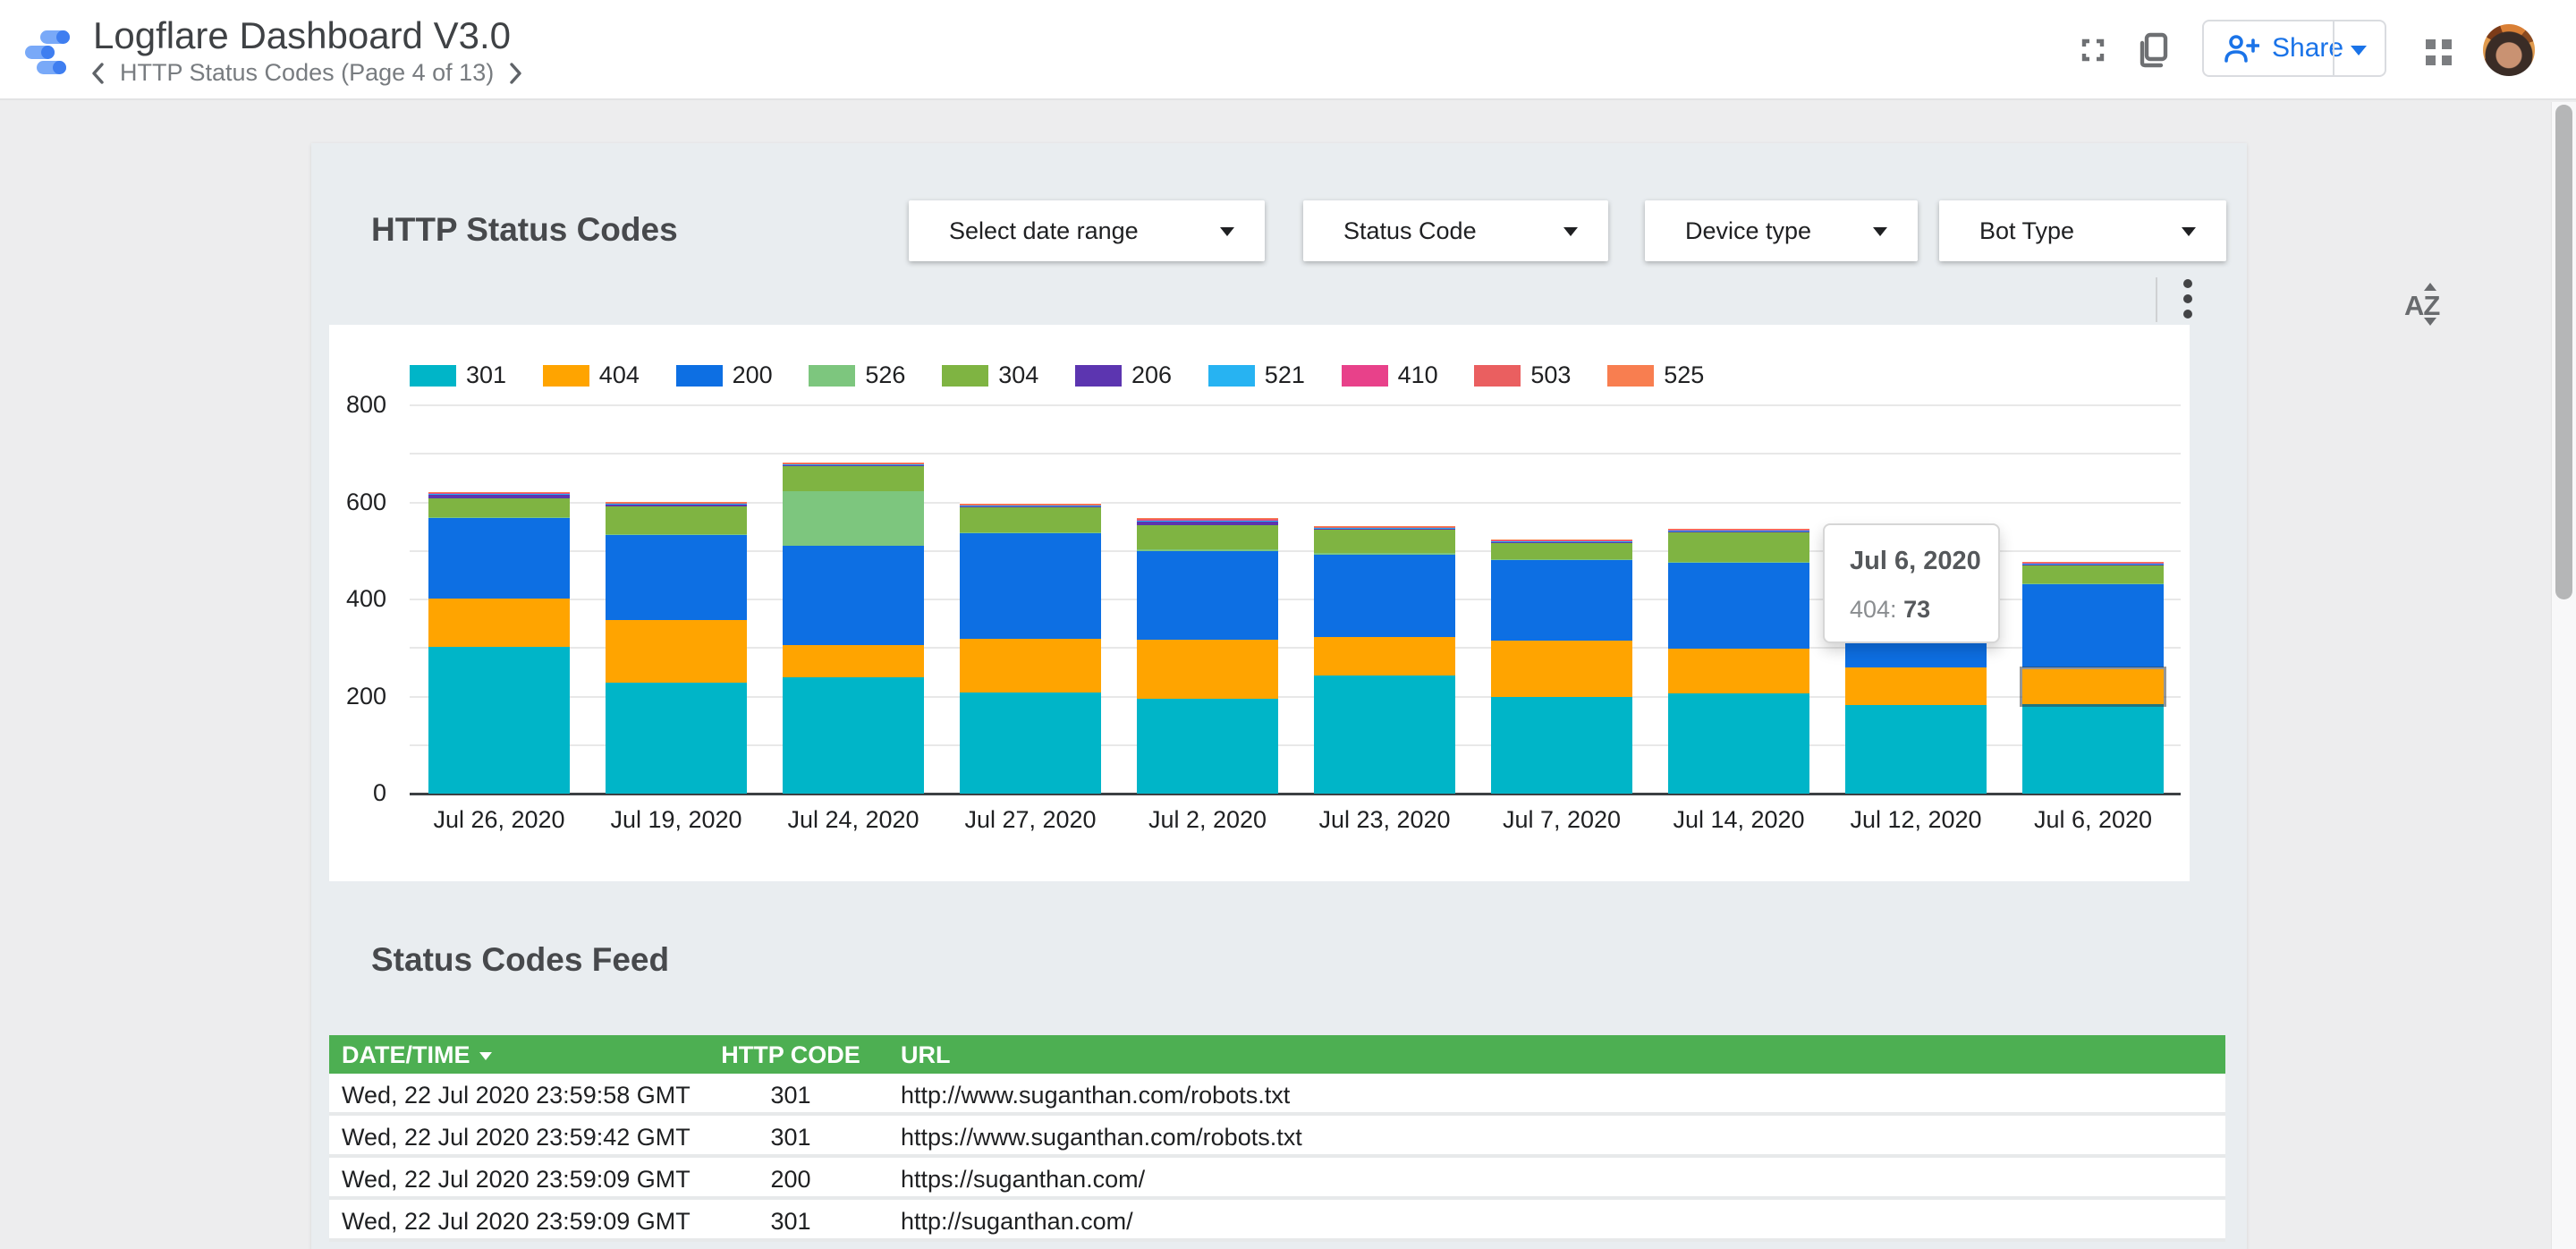  I want to click on vertical-scrollbar-track, so click(2563, 676).